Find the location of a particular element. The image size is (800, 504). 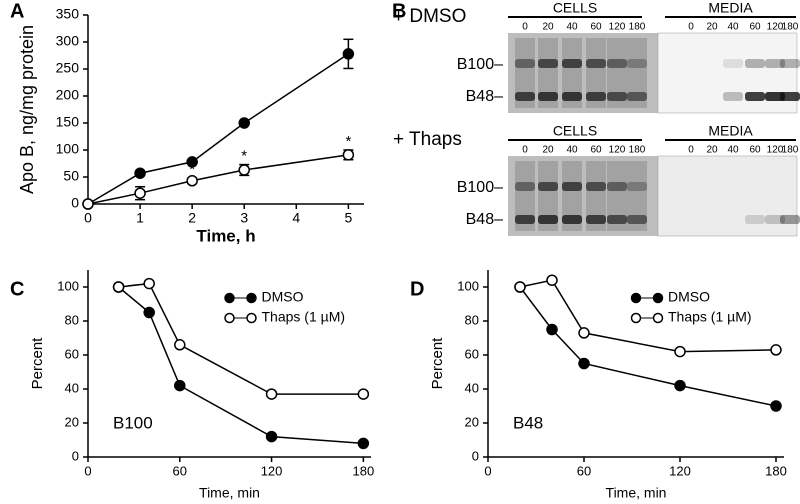

x-tick-label: 4 is located at coordinates (296, 218).